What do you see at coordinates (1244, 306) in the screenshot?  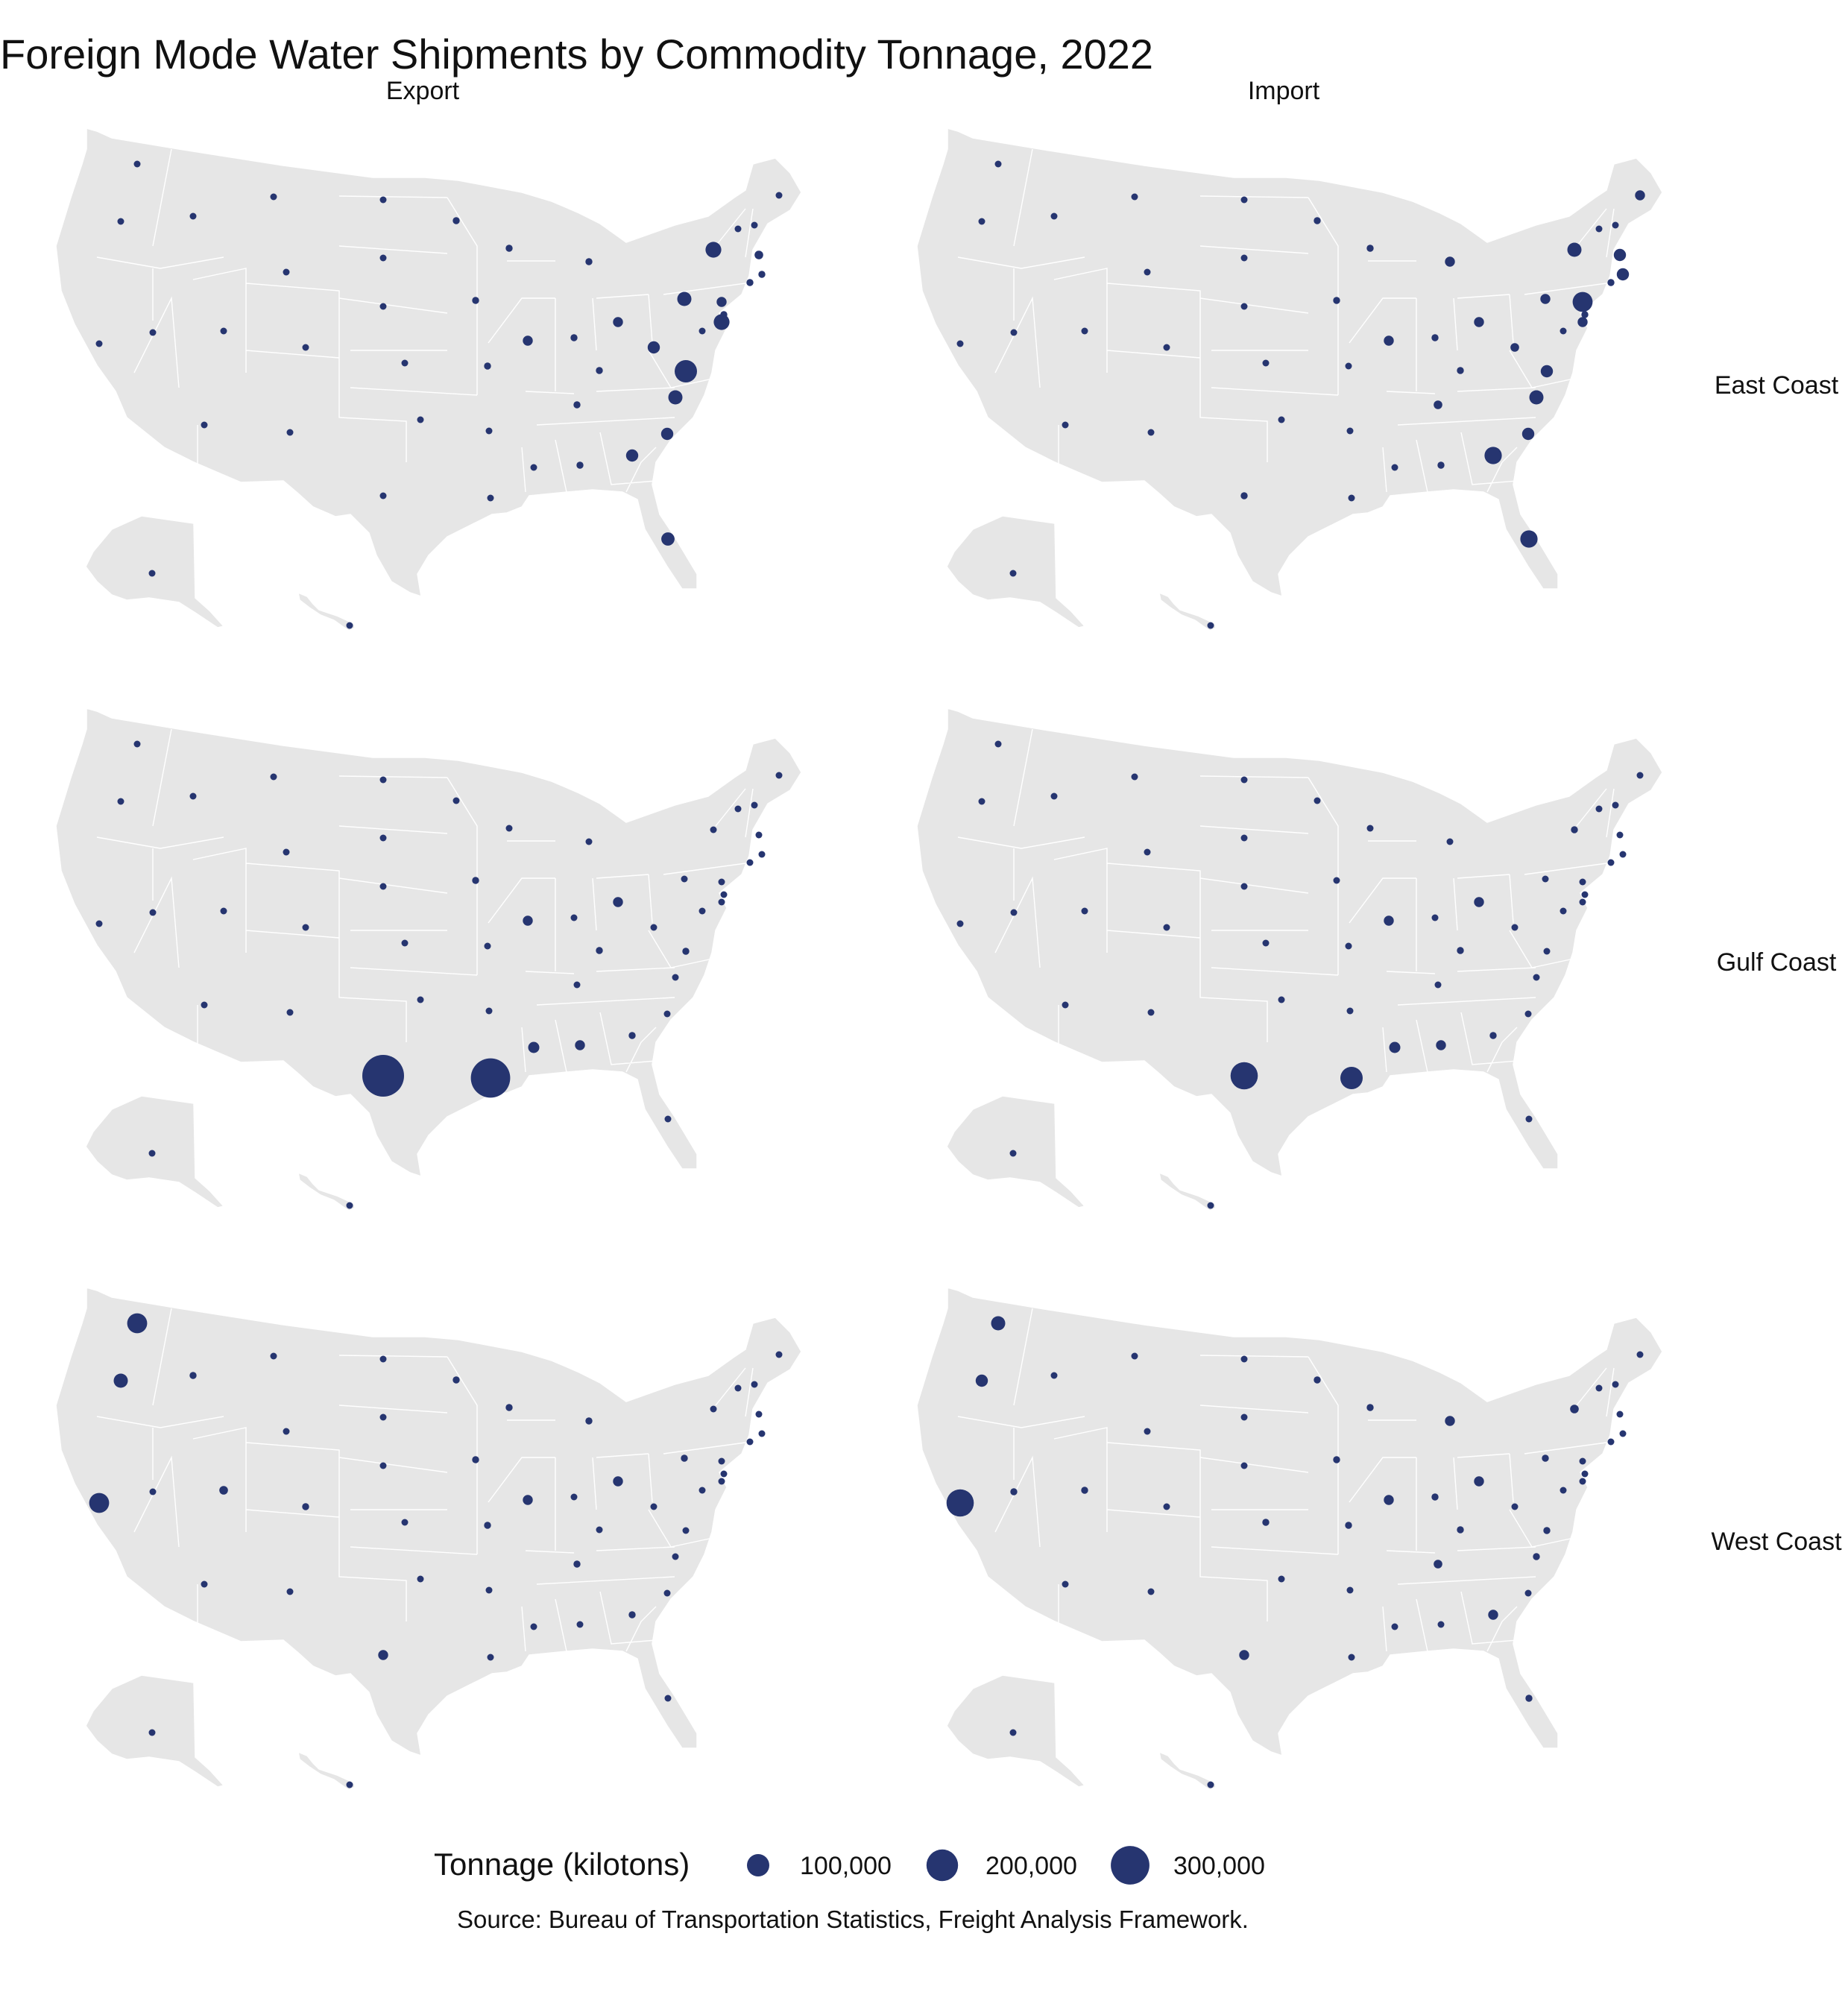 I see `tonnage-point-ne` at bounding box center [1244, 306].